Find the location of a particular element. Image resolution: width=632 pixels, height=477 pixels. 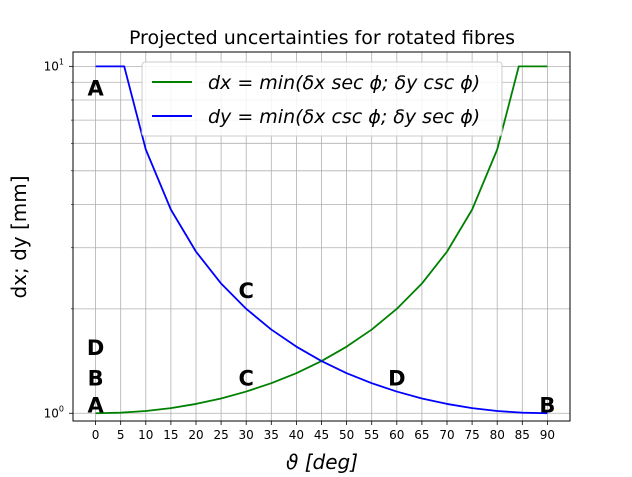

x-axis-label: ϑ [deg] is located at coordinates (322, 461).